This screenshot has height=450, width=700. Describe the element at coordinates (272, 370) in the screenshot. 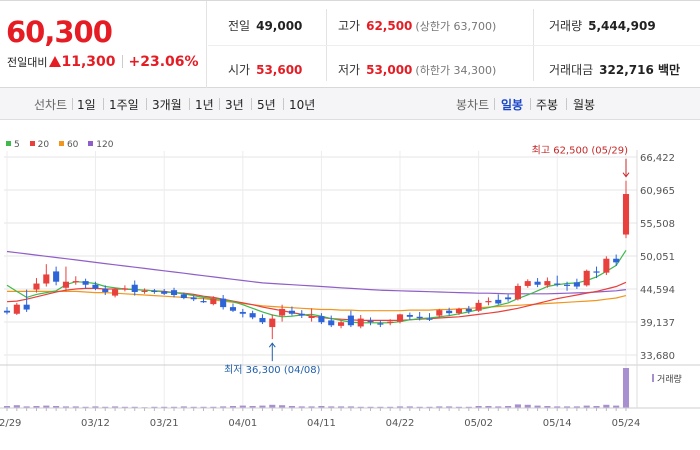

I see `low-annotation: 최저 36,300 (04/08)` at that location.